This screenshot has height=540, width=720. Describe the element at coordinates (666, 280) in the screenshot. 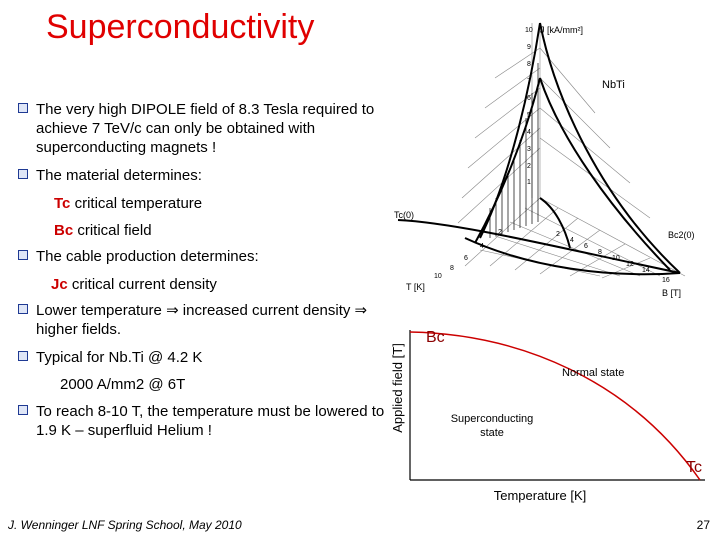

I see `b-tick: 16` at that location.